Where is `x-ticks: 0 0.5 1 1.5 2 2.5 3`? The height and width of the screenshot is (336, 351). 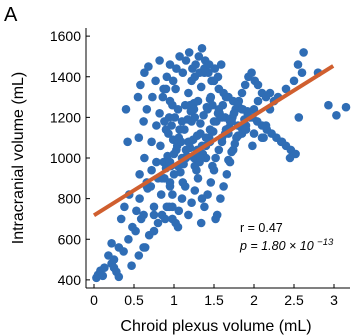 x-ticks: 0 0.5 1 1.5 2 2.5 3 is located at coordinates (214, 296).